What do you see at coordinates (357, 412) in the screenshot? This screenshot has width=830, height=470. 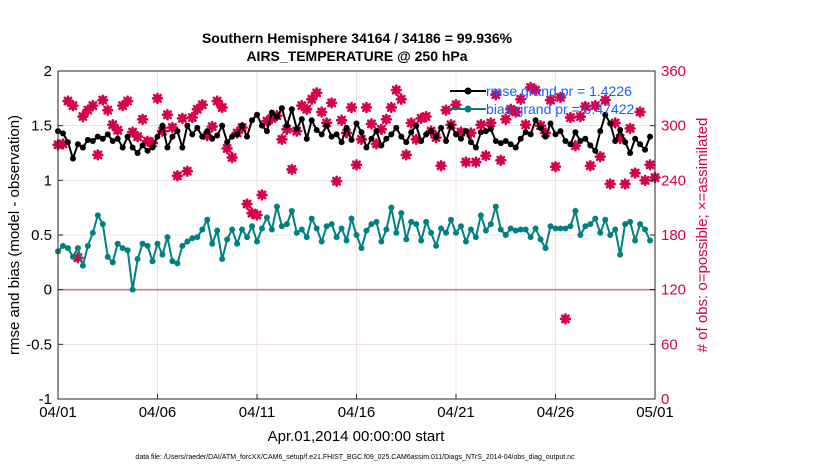 I see `x-tick-label: 04/16` at bounding box center [357, 412].